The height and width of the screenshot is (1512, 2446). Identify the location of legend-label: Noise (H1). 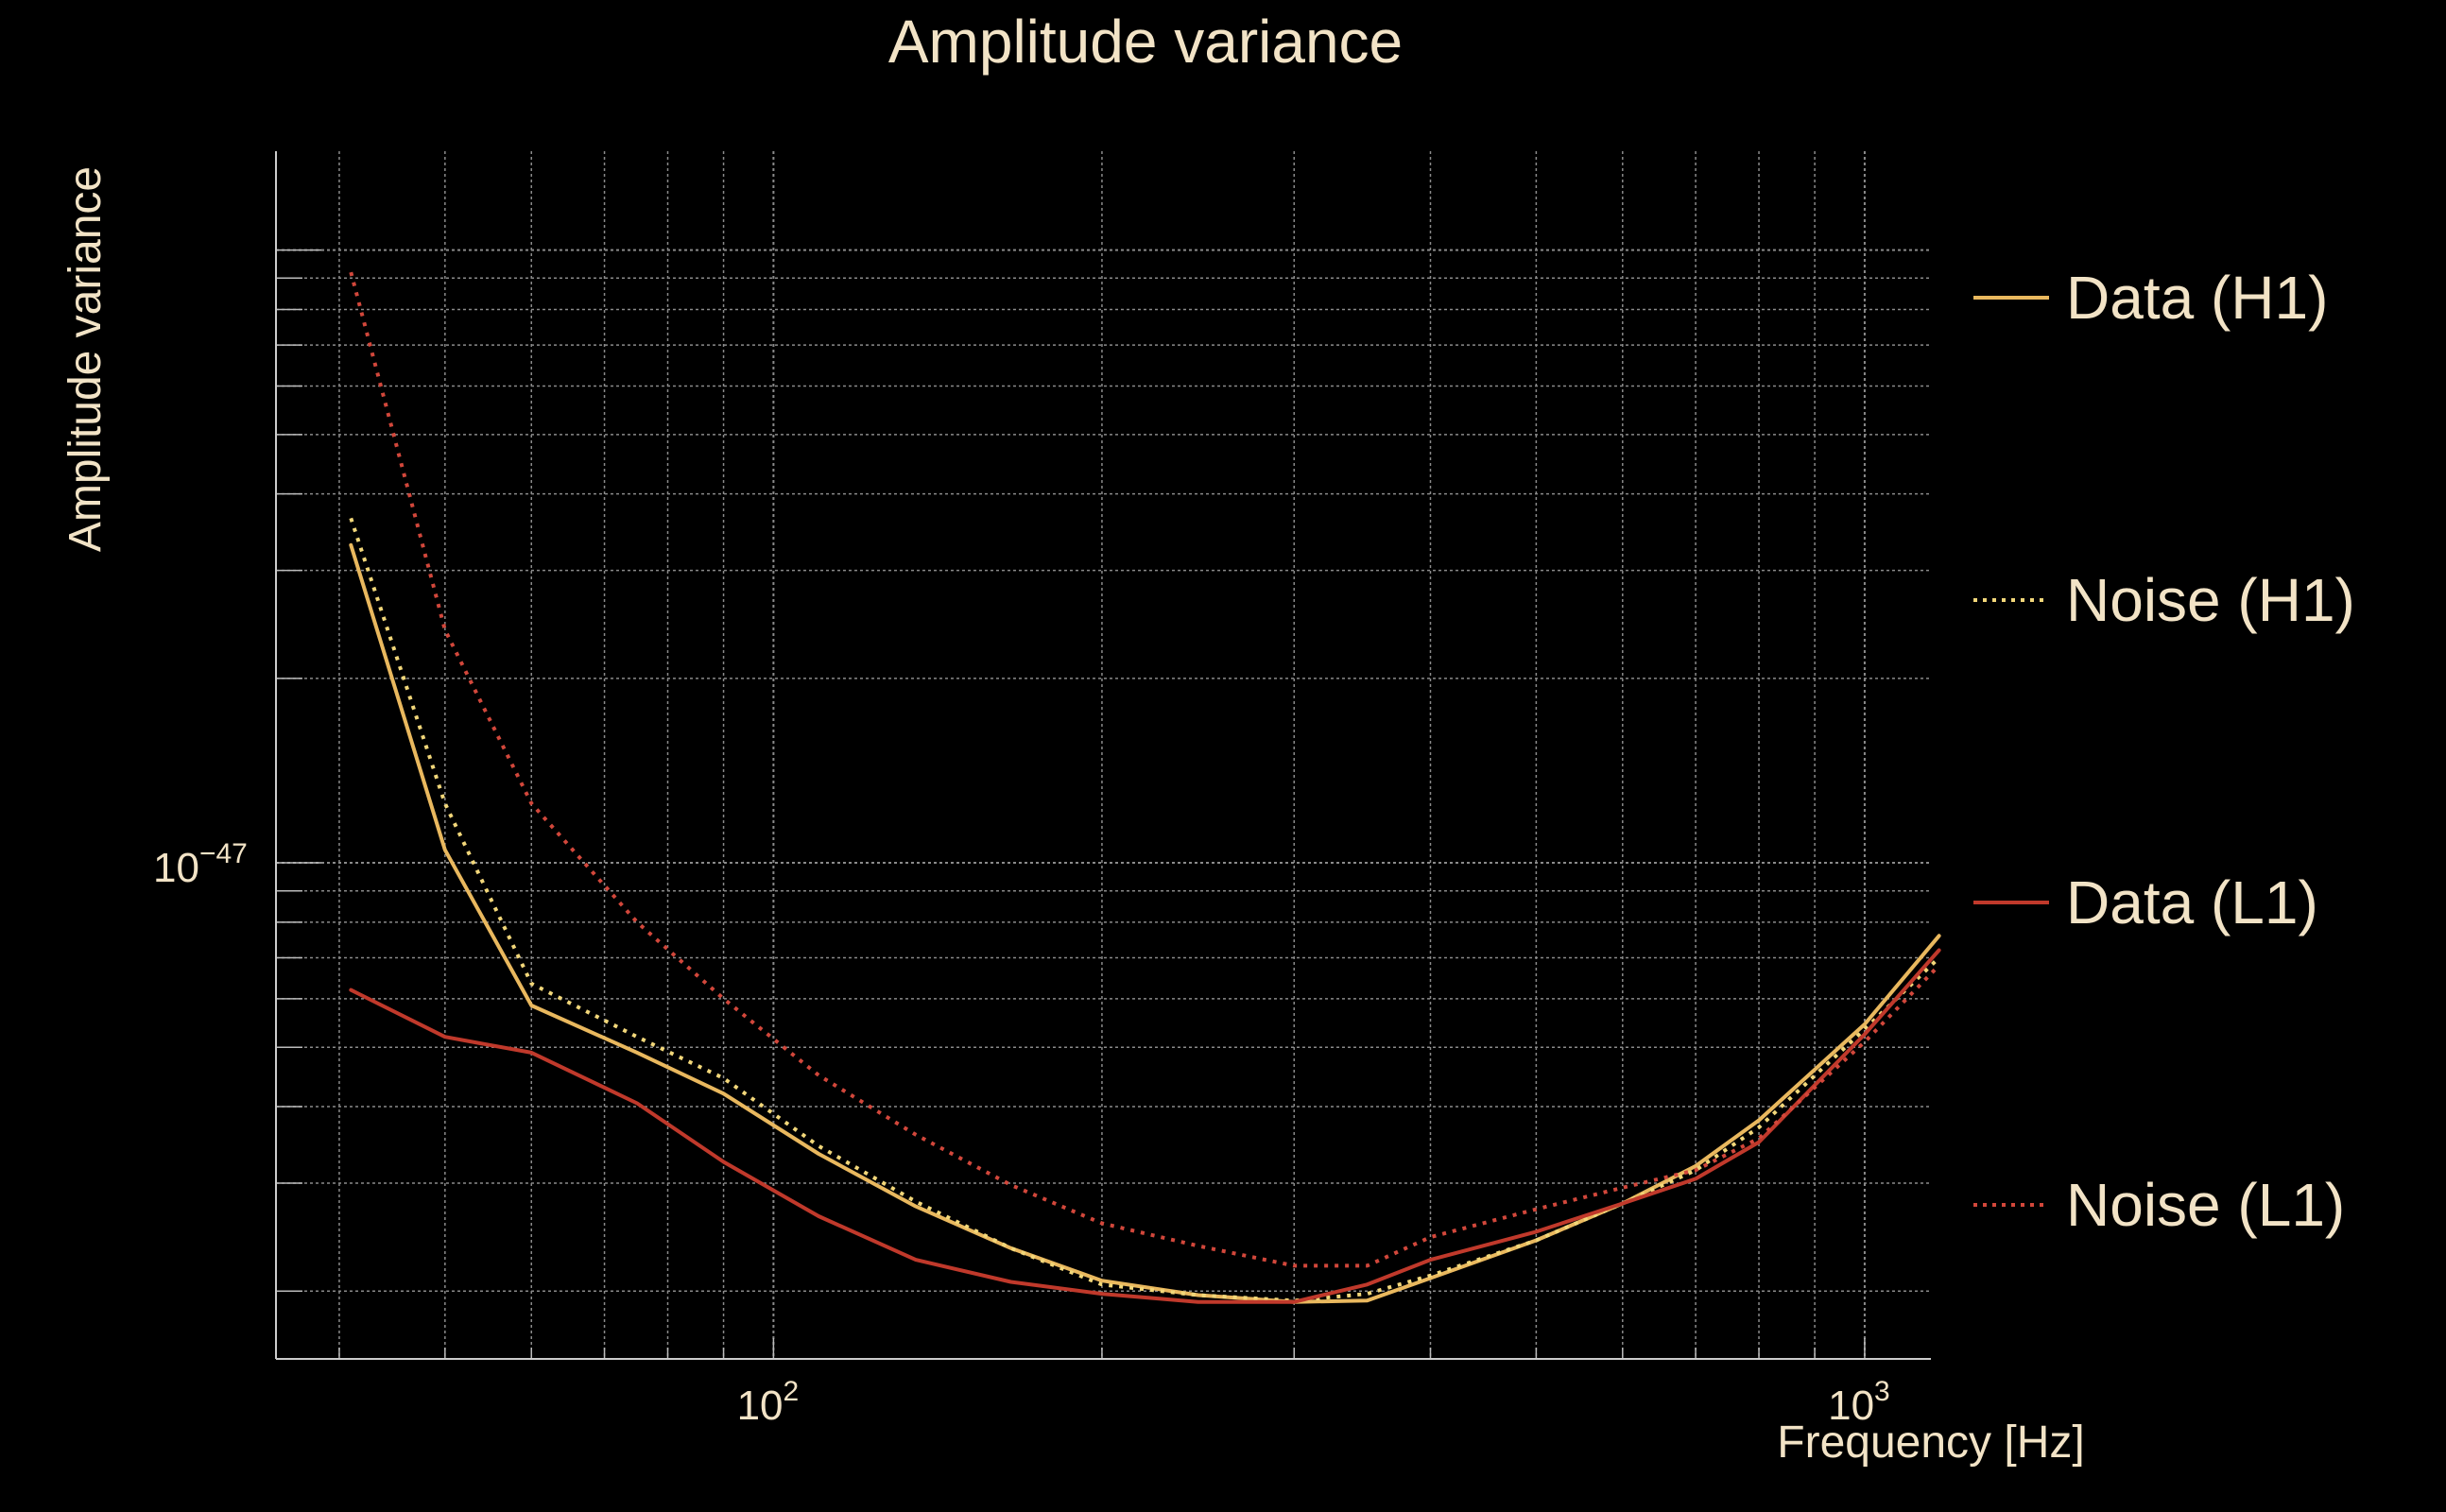
(2210, 600).